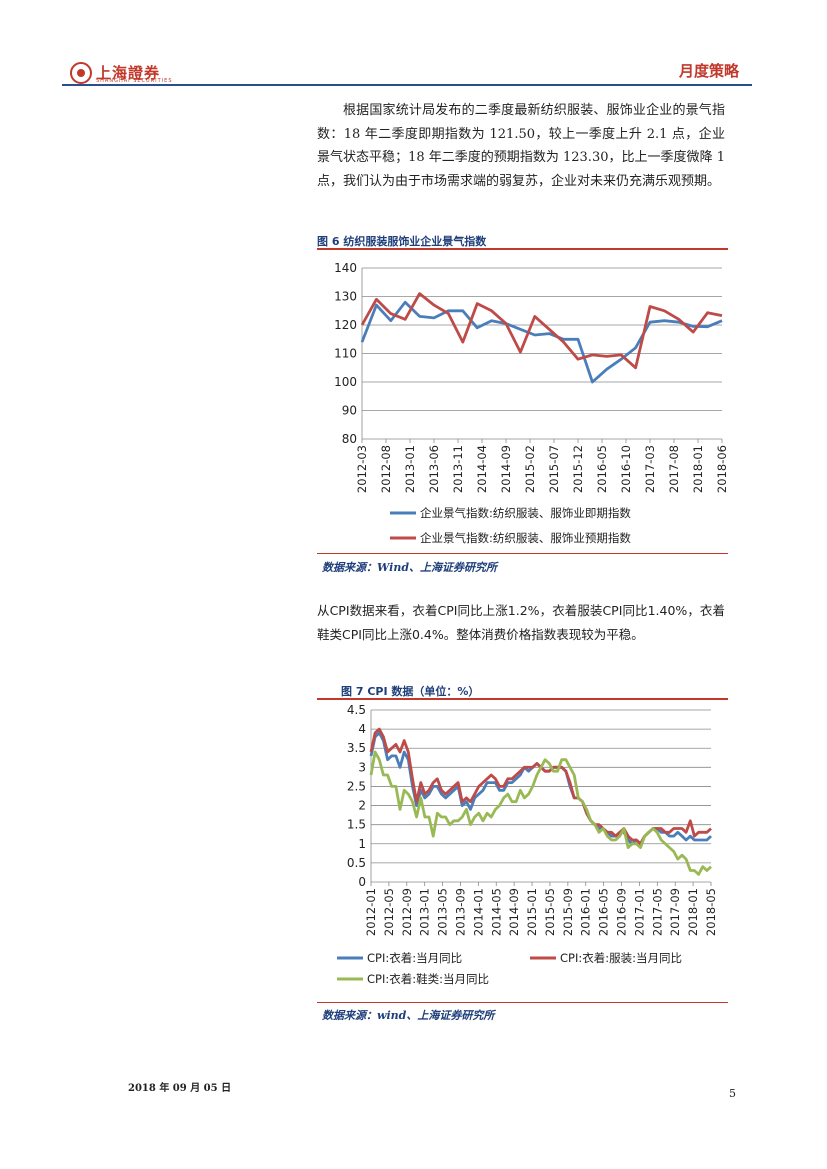  Describe the element at coordinates (522, 699) in the screenshot. I see `figure-7-top-rule` at that location.